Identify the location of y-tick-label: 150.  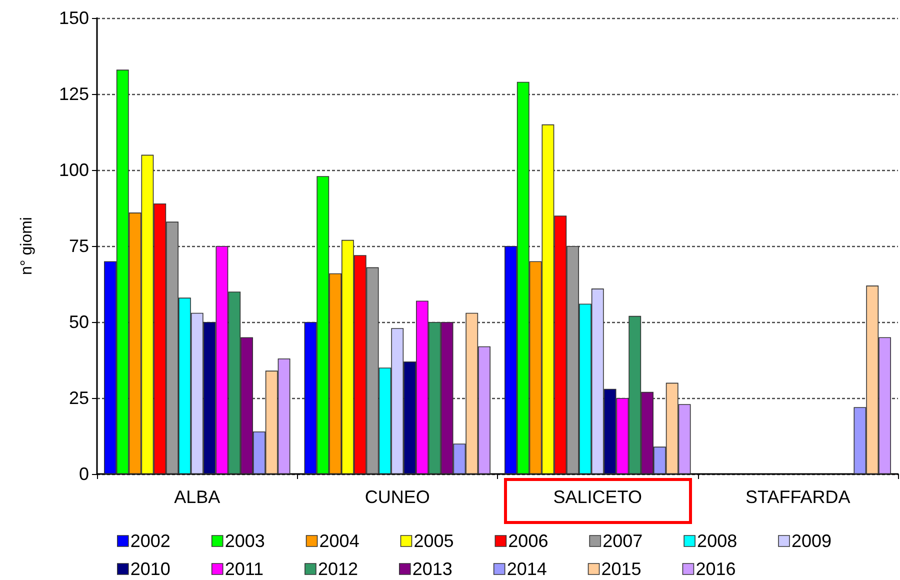
(73, 18).